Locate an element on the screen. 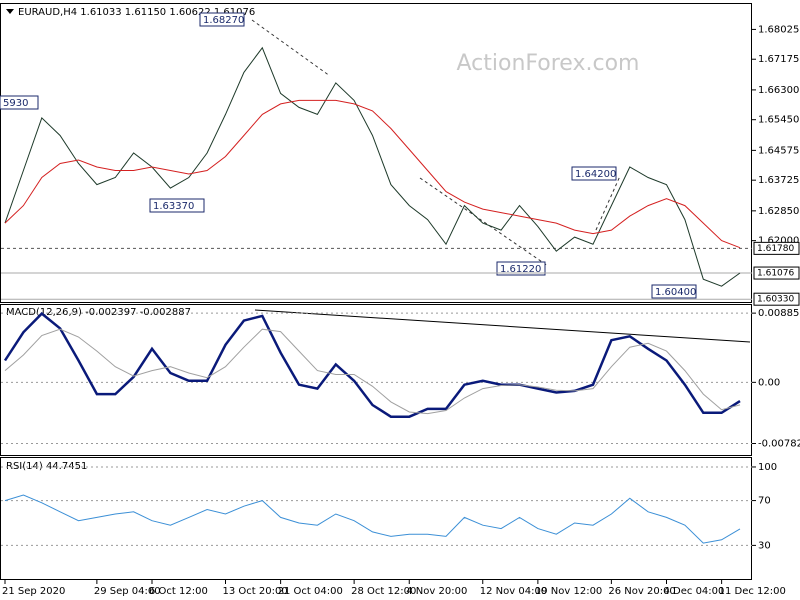 The image size is (800, 600). annotation: 1.61220 is located at coordinates (520, 269).